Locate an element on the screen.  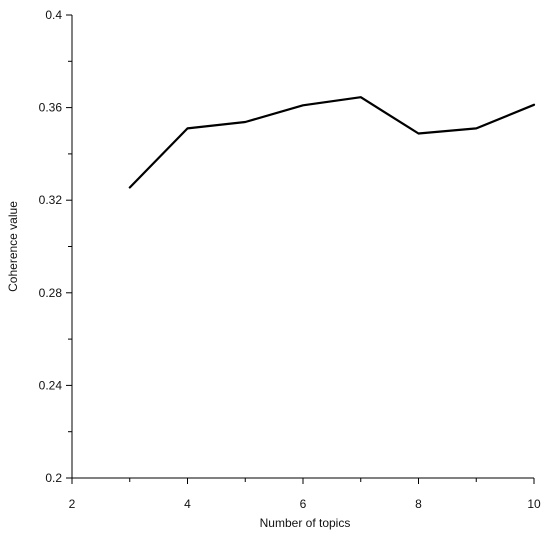
x-tick-label: 10 is located at coordinates (534, 504).